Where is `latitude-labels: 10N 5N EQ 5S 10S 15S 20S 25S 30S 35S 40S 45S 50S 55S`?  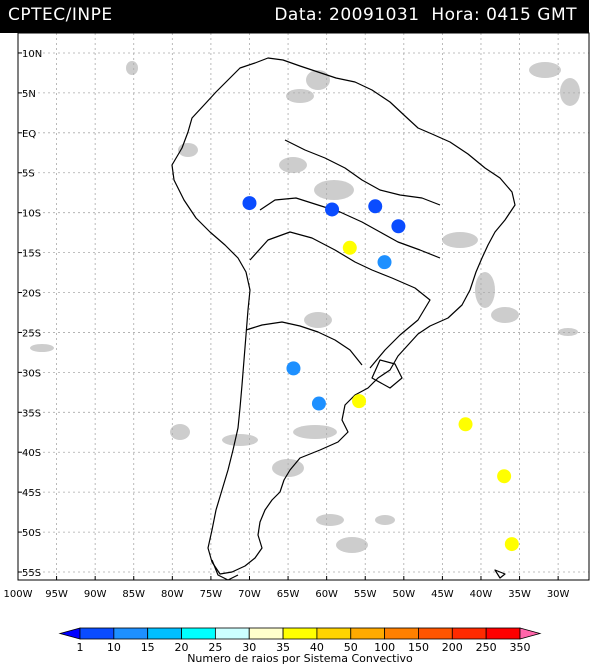 latitude-labels: 10N 5N EQ 5S 10S 15S 20S 25S 30S 35S 40S 45S 50S 55S is located at coordinates (30, 314).